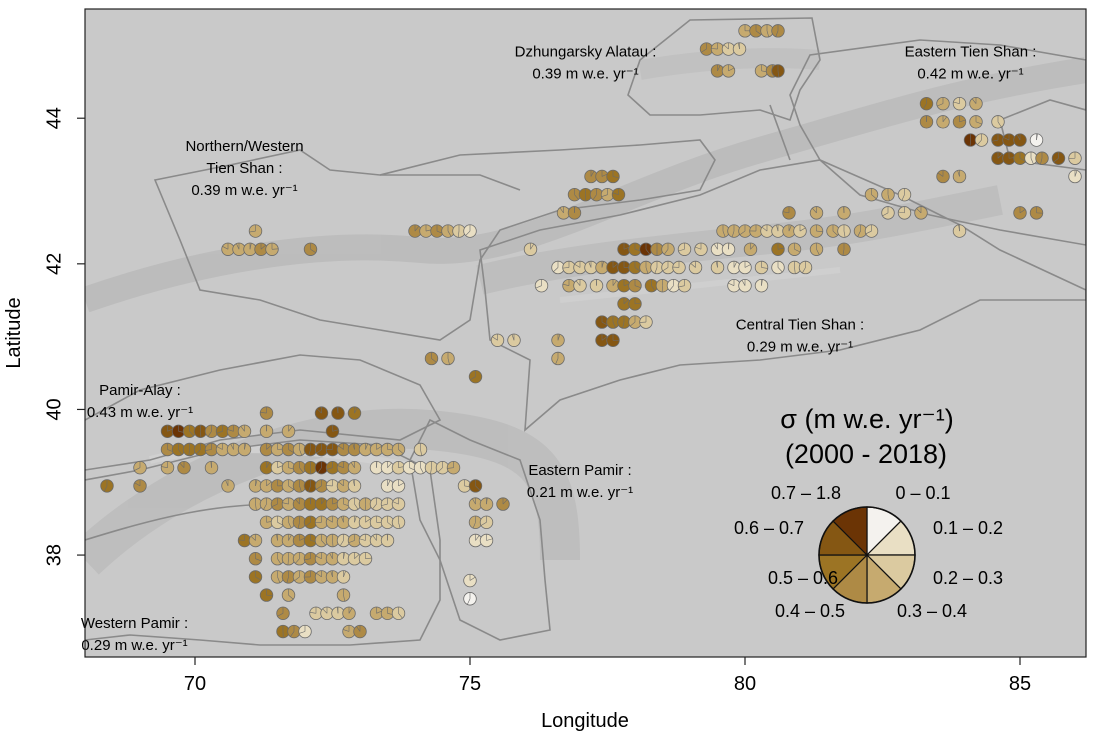 The image size is (1094, 735). What do you see at coordinates (1020, 684) in the screenshot?
I see `x-tick-label: 85` at bounding box center [1020, 684].